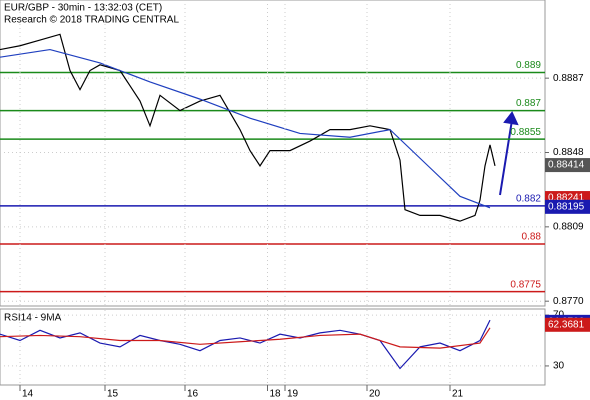 This screenshot has width=590, height=400. What do you see at coordinates (525, 132) in the screenshot?
I see `level-label: 0.8855` at bounding box center [525, 132].